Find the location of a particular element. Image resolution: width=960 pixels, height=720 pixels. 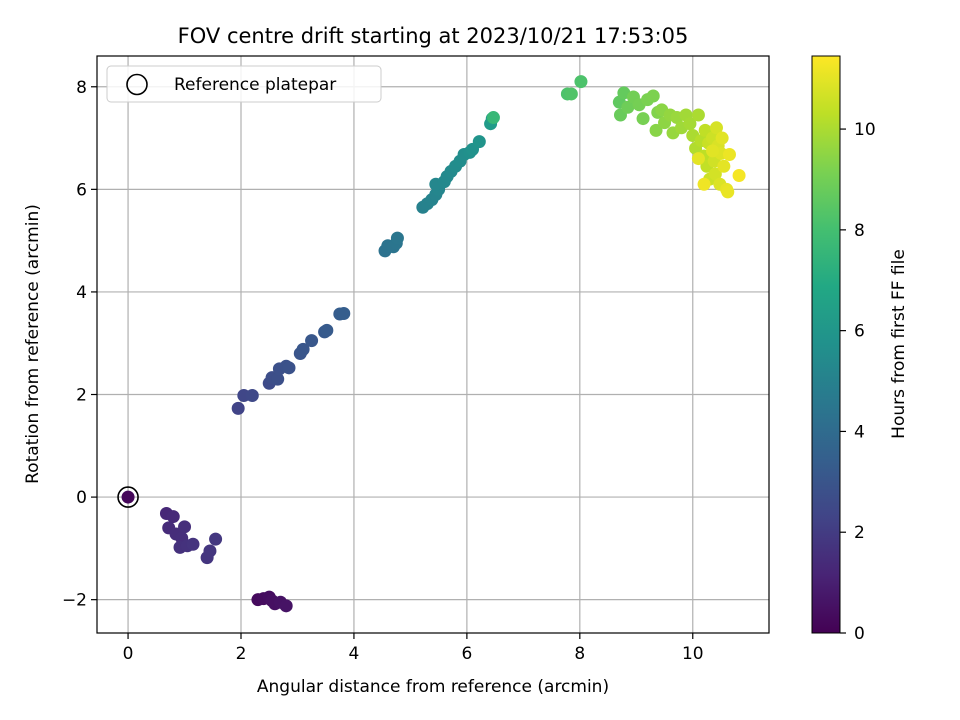

y-tick-label: 0 is located at coordinates (81, 498).